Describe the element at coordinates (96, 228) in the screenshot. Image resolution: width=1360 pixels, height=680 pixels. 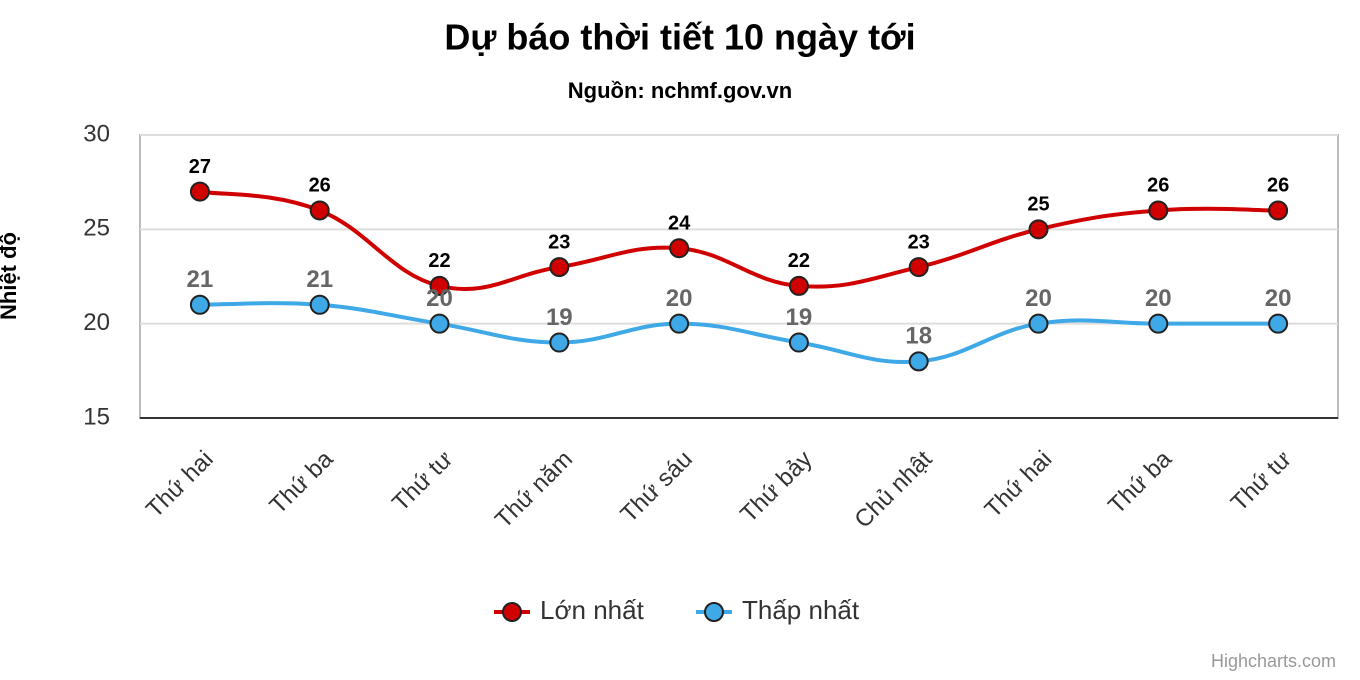
I see `y-tick-label: 25` at that location.